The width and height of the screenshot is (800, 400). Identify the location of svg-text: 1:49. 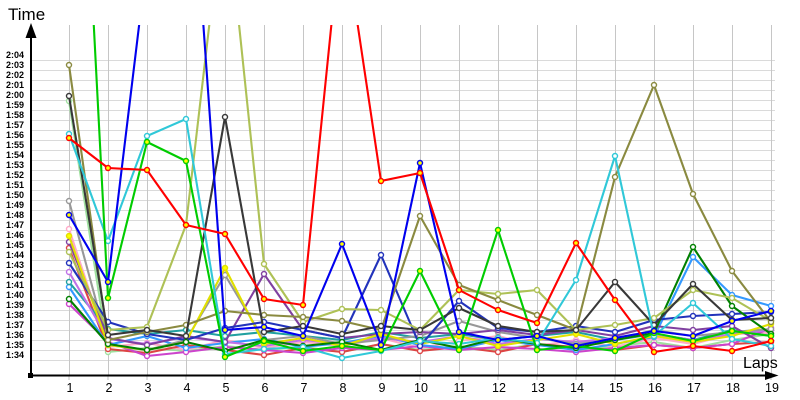
(15, 205).